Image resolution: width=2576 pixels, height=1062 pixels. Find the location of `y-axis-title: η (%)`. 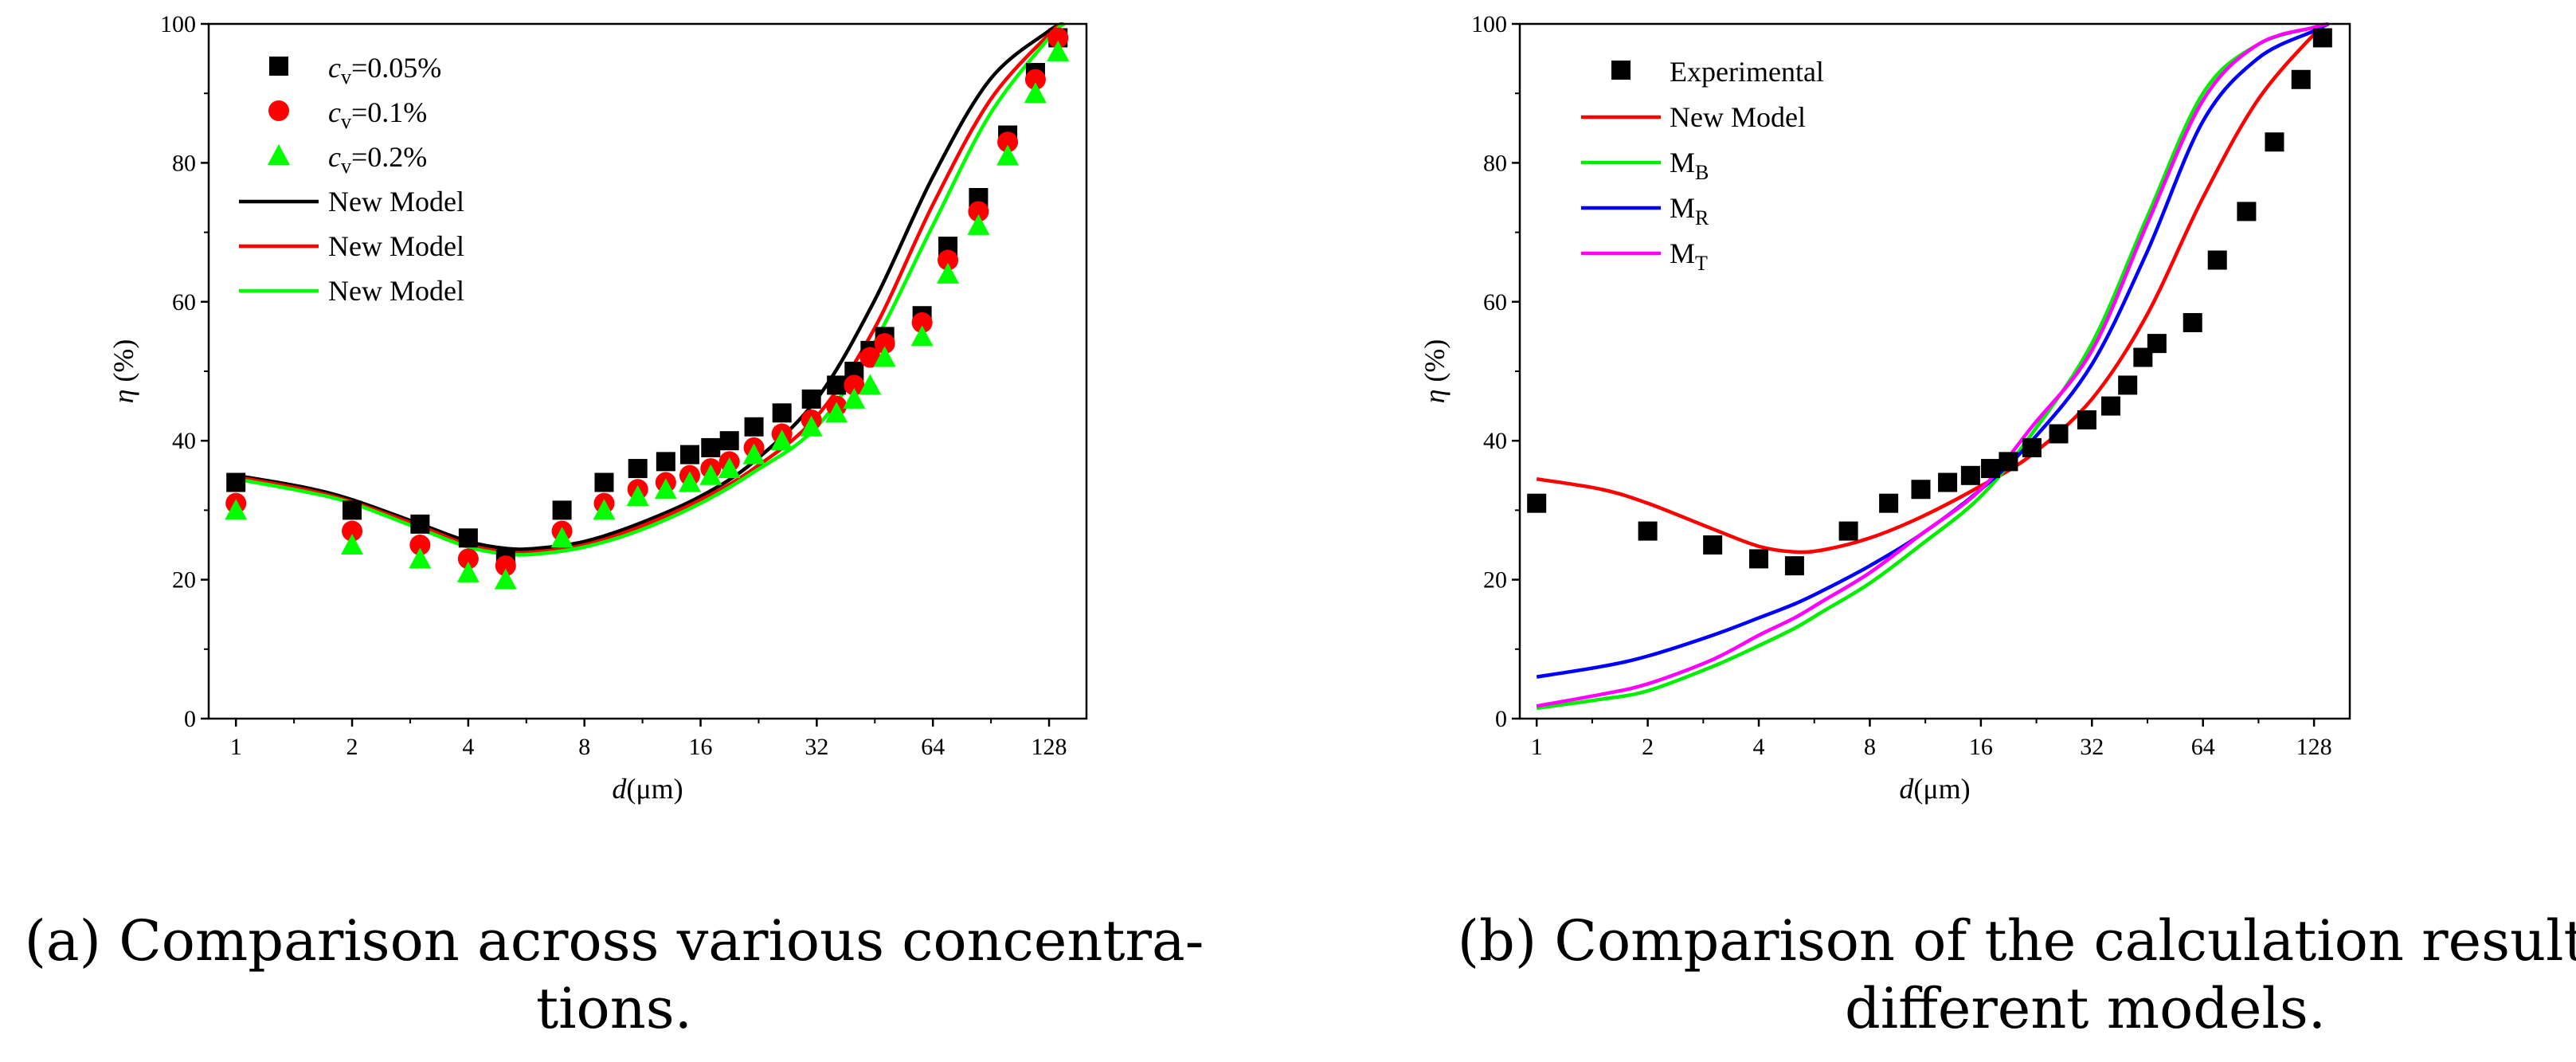

y-axis-title: η (%) is located at coordinates (123, 372).